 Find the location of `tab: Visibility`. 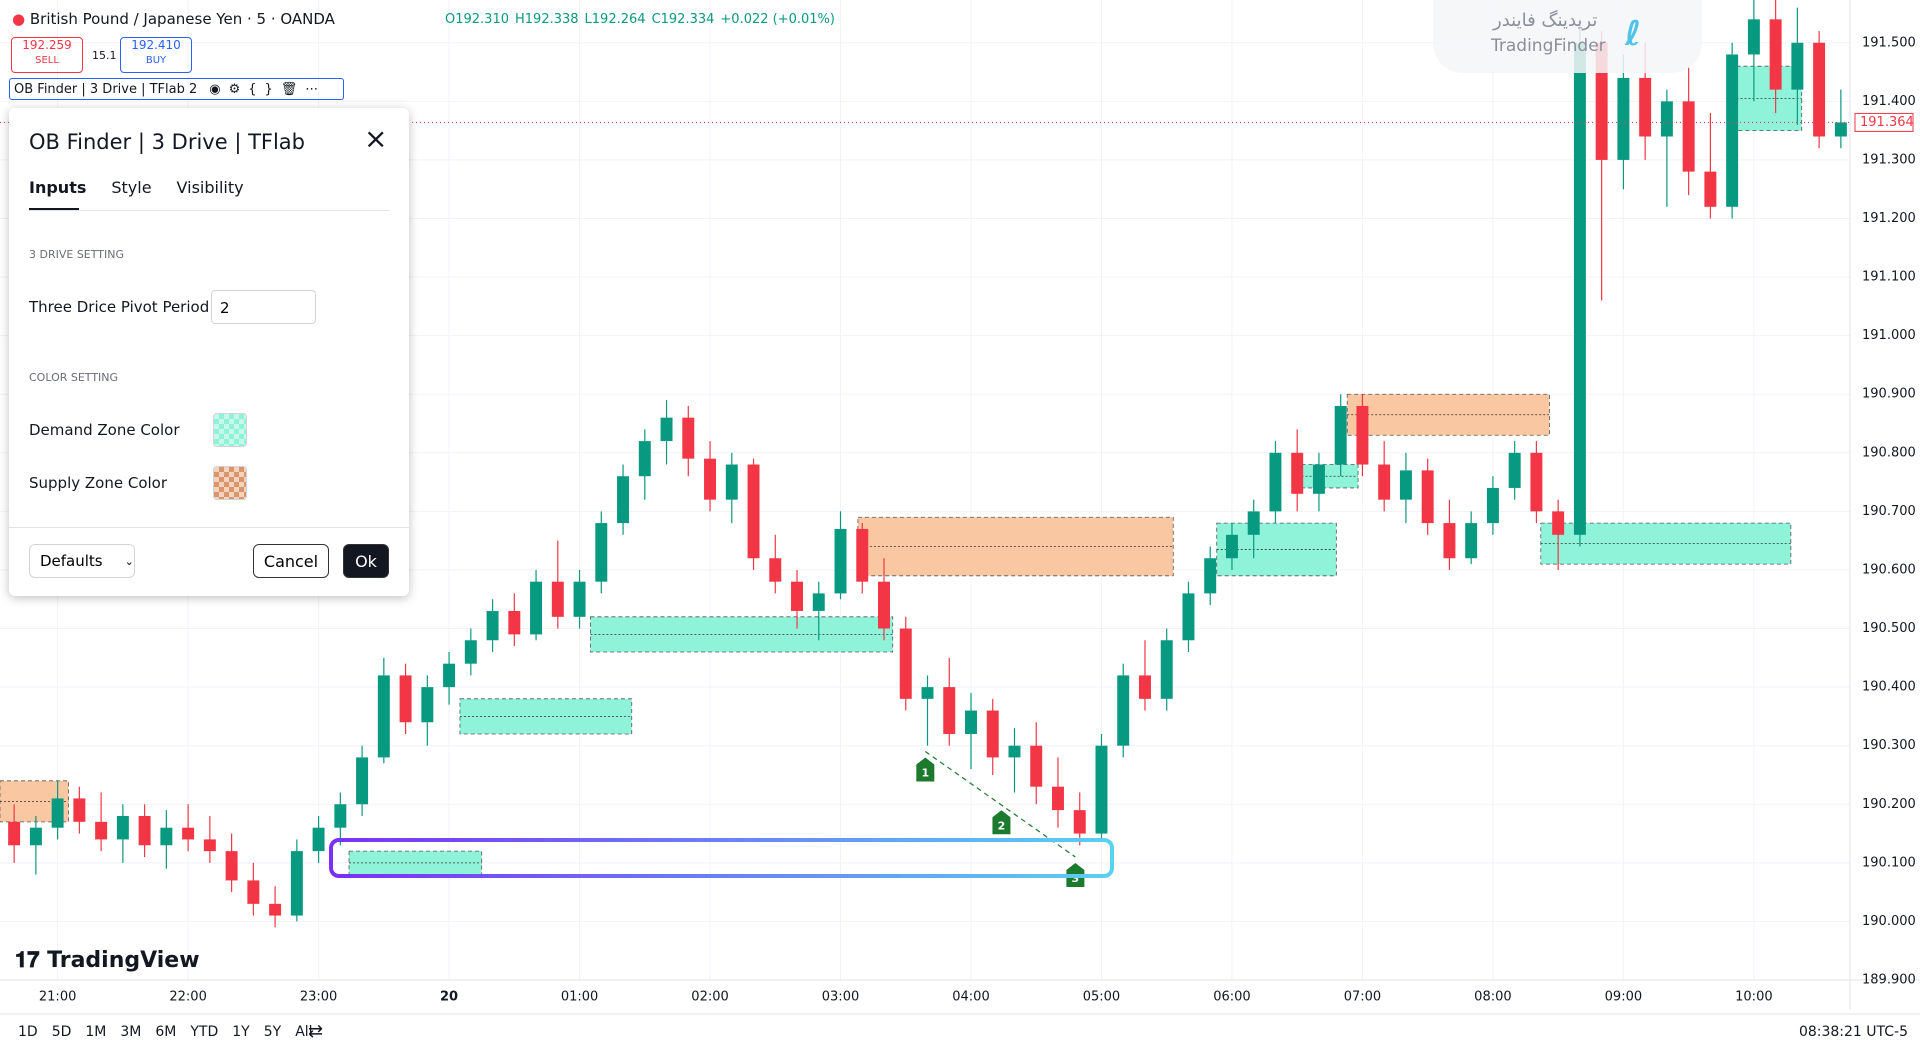

tab: Visibility is located at coordinates (210, 187).